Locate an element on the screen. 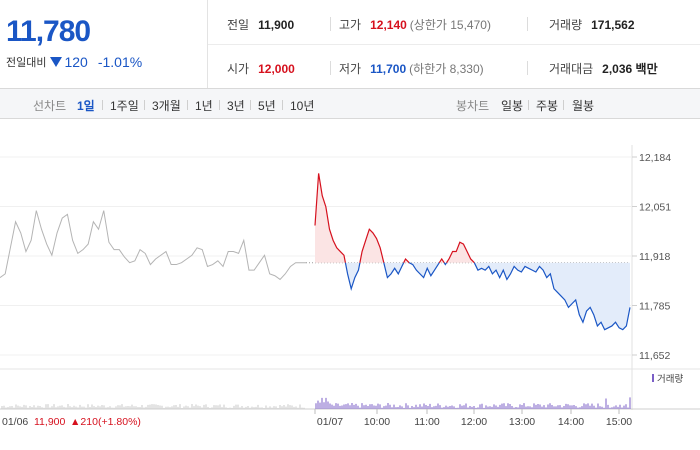 The height and width of the screenshot is (450, 700). volume-legend-swatch is located at coordinates (653, 378).